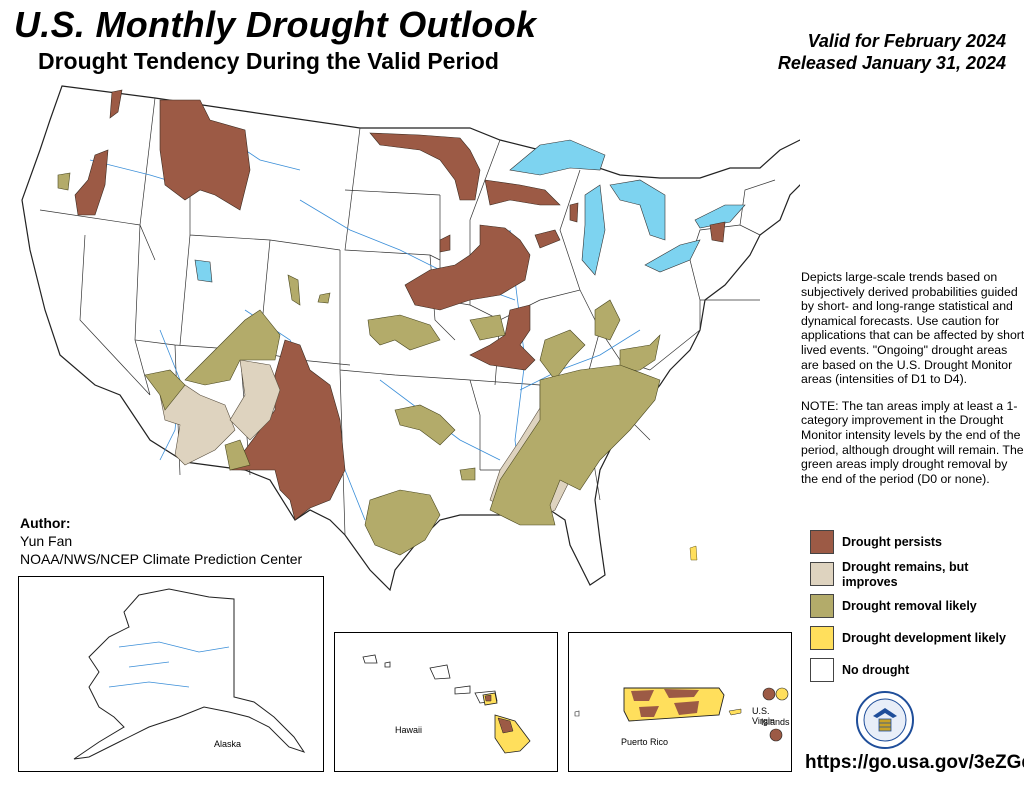 Image resolution: width=1024 pixels, height=791 pixels. Describe the element at coordinates (763, 716) in the screenshot. I see `virgin-islands-label-1: U.S. Virgin` at that location.